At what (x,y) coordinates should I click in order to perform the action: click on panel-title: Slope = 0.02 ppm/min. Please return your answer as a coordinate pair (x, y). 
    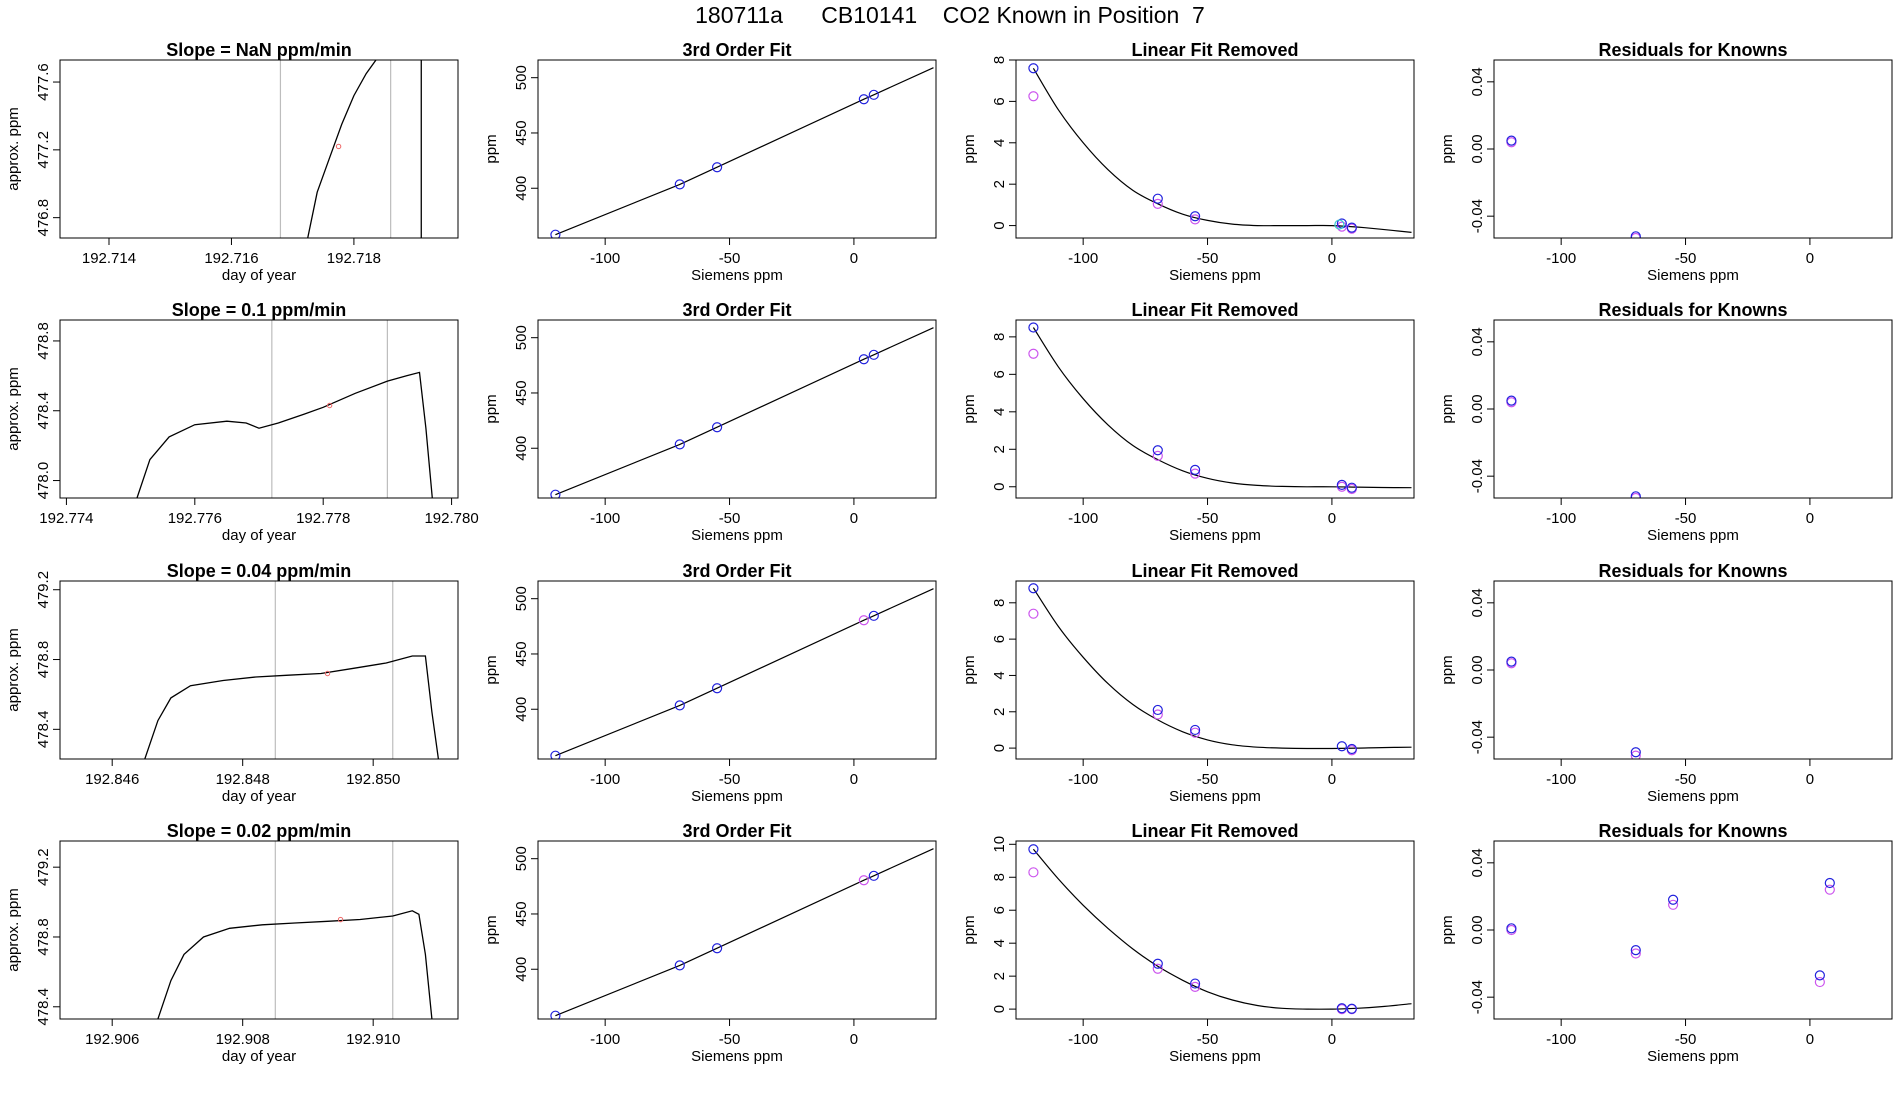
    Looking at the image, I should click on (259, 831).